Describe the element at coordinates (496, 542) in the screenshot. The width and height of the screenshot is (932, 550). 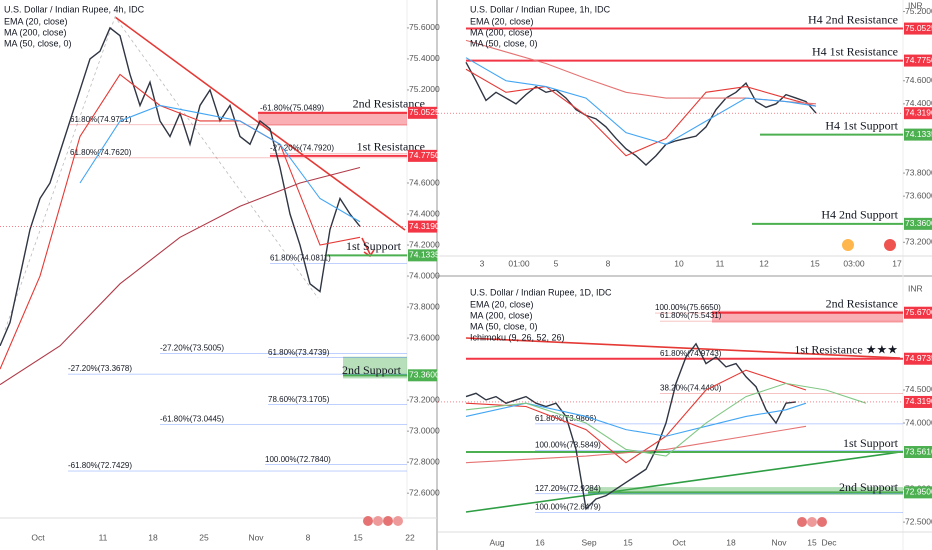
I see `x-tick-label: Aug` at that location.